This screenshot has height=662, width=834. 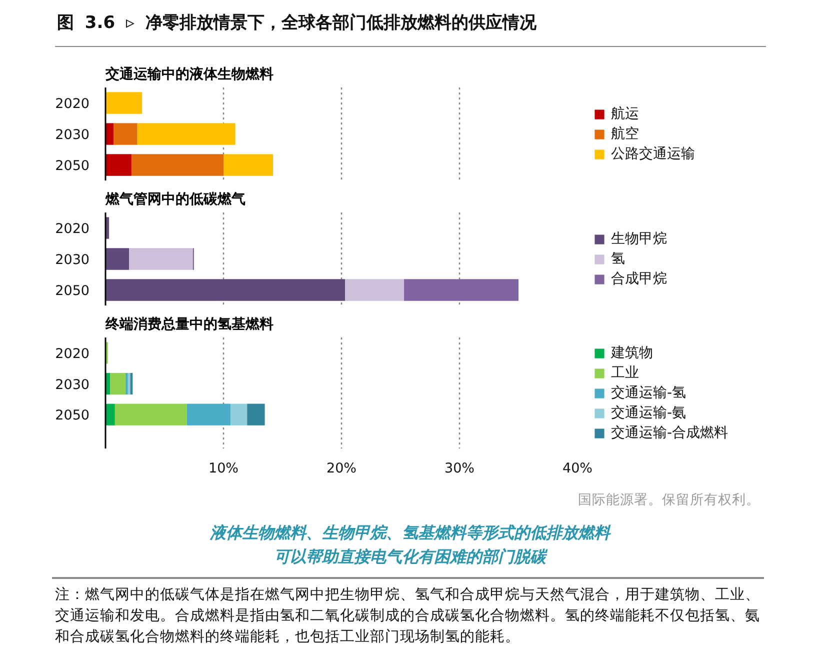 I want to click on legend-label: 航运, so click(x=625, y=113).